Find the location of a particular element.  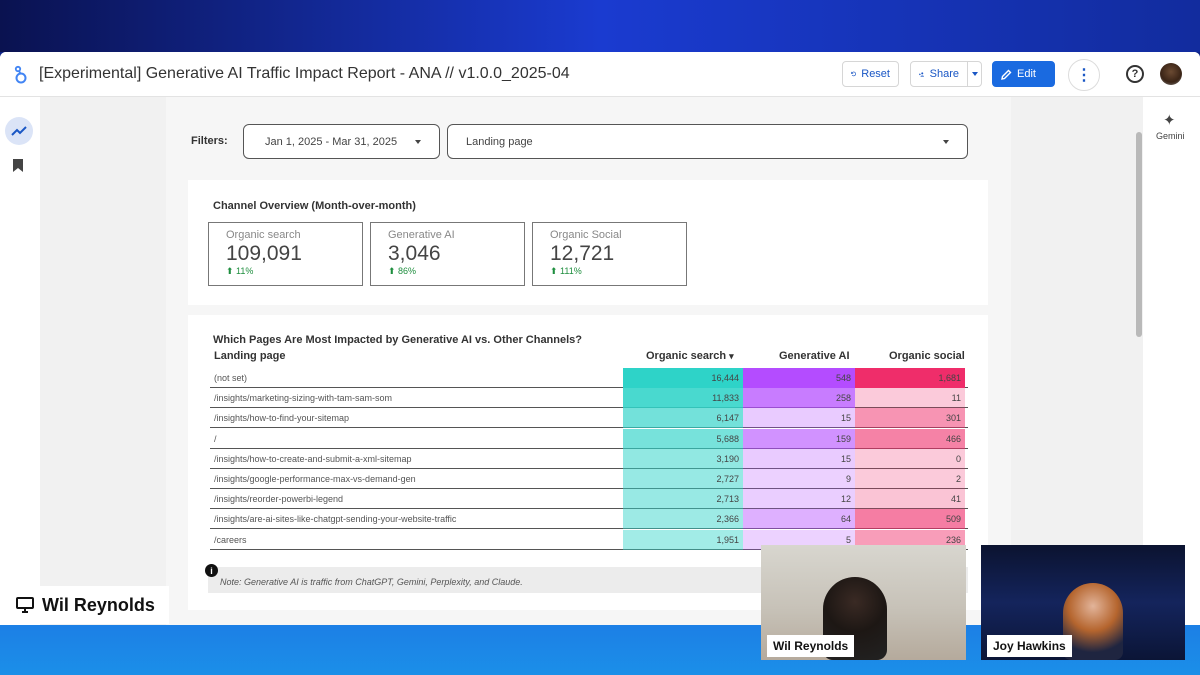

kpi-value: 12,721 is located at coordinates (582, 253).